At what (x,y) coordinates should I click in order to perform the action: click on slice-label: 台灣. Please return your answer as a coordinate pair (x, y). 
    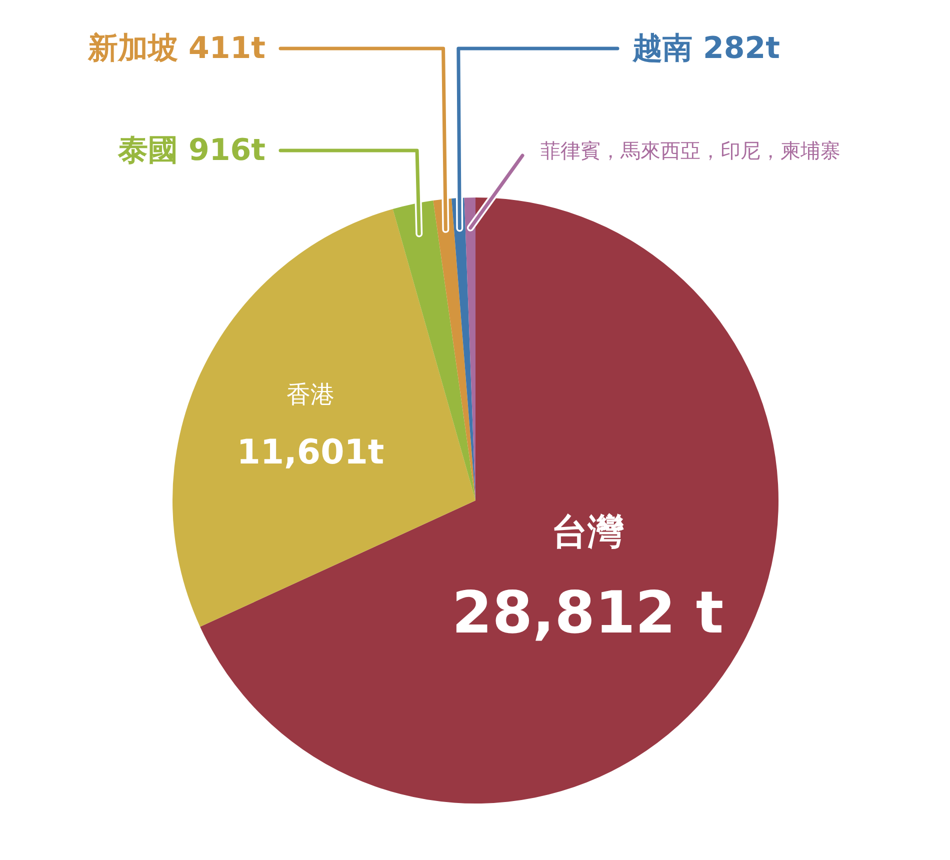
    Looking at the image, I should click on (588, 532).